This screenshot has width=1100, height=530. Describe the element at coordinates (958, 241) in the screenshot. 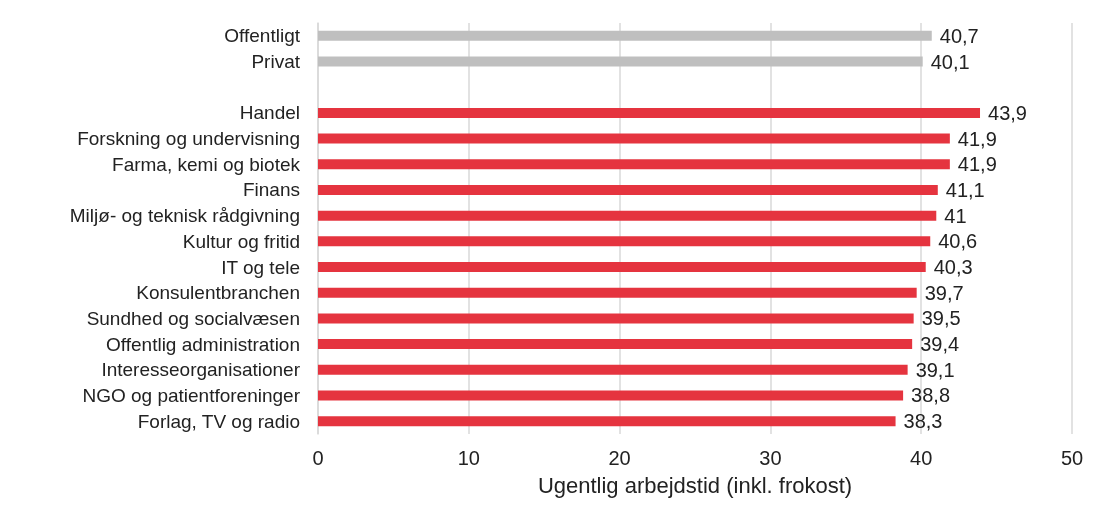

I see `data-label: 40,6` at that location.